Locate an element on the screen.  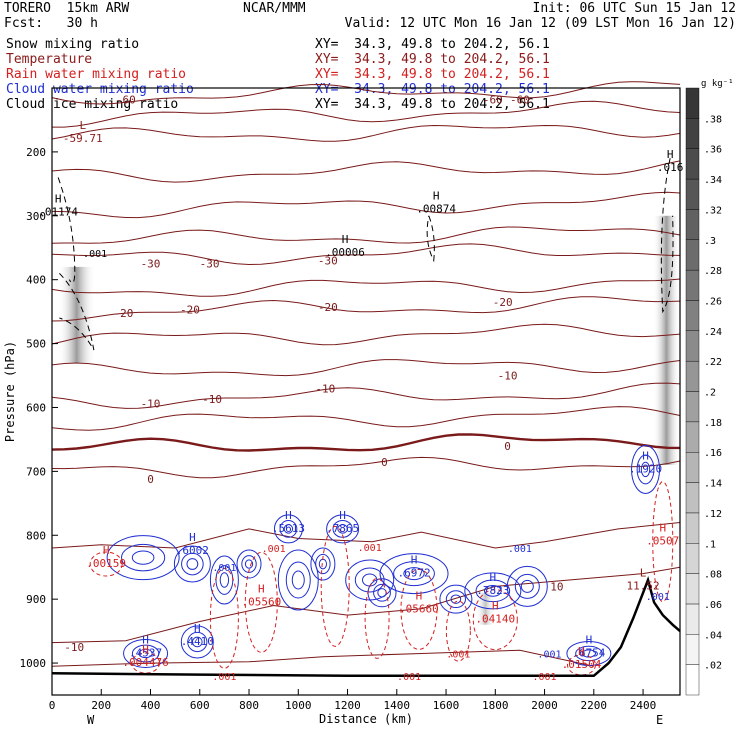
extremum-value: .7823 is located at coordinates (492, 590).